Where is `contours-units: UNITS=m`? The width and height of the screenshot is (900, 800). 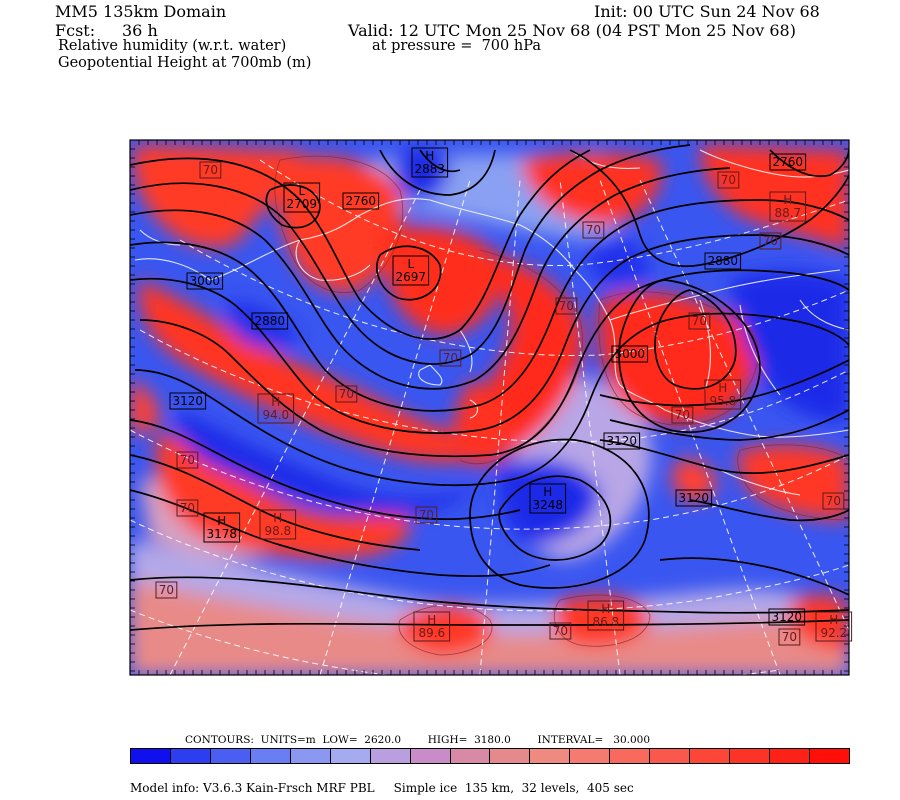
contours-units: UNITS=m is located at coordinates (288, 740).